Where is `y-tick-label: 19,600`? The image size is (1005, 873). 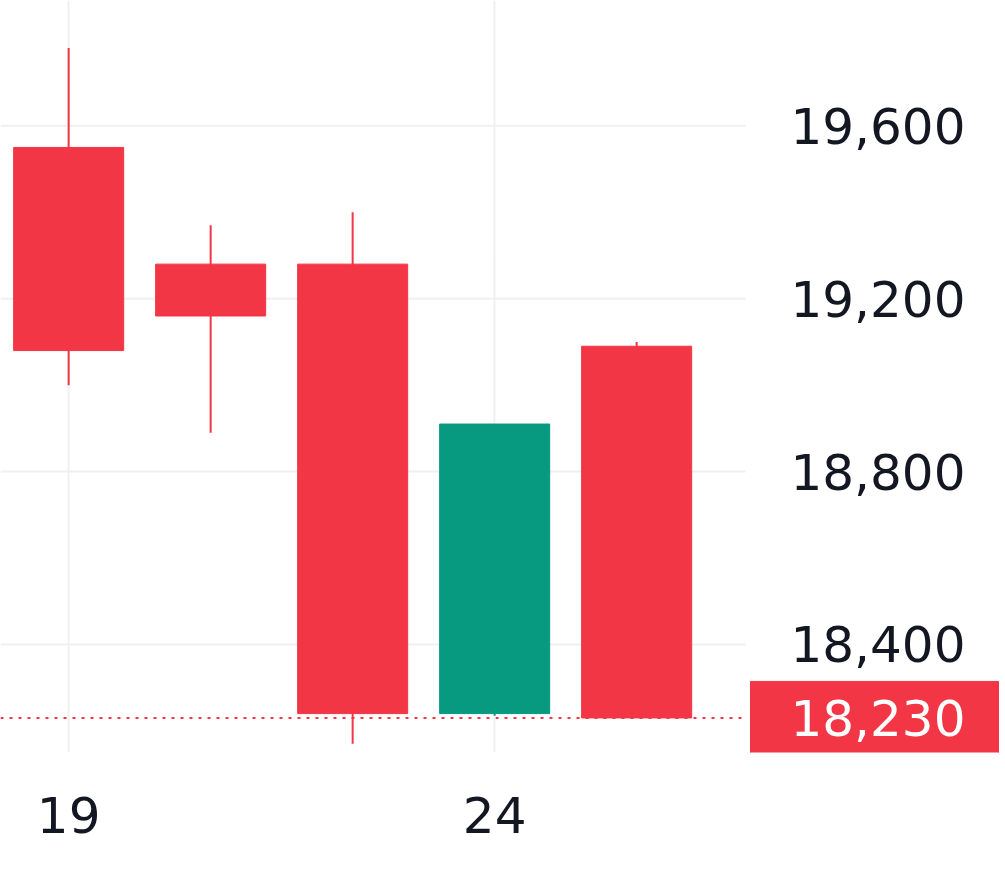 y-tick-label: 19,600 is located at coordinates (878, 126).